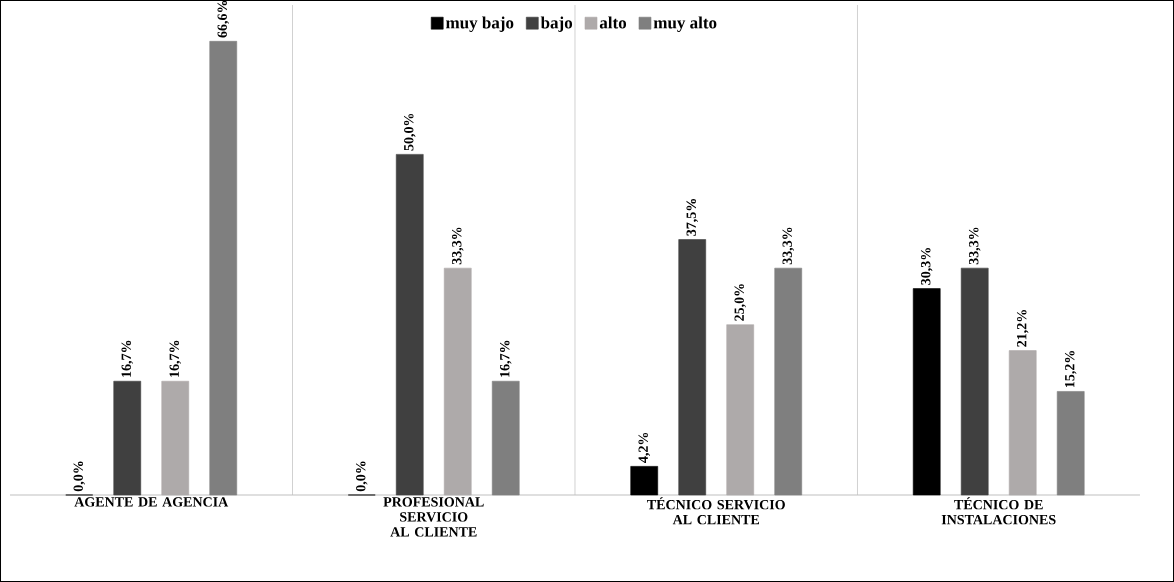  I want to click on data-label: 21,2%, so click(1022, 328).